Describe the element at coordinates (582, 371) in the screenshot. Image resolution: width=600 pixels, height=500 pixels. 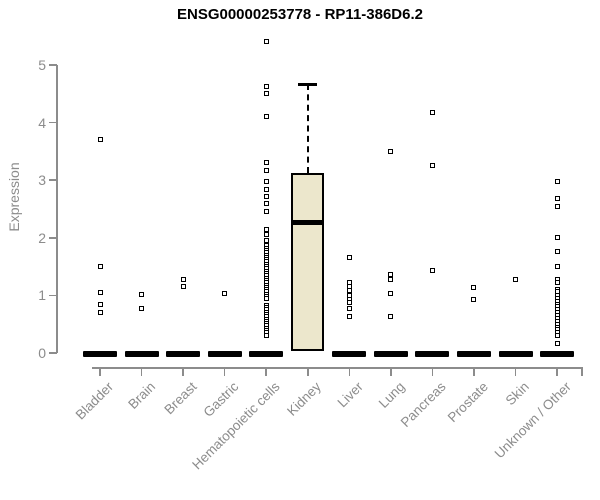
I see `x-end-tick` at that location.